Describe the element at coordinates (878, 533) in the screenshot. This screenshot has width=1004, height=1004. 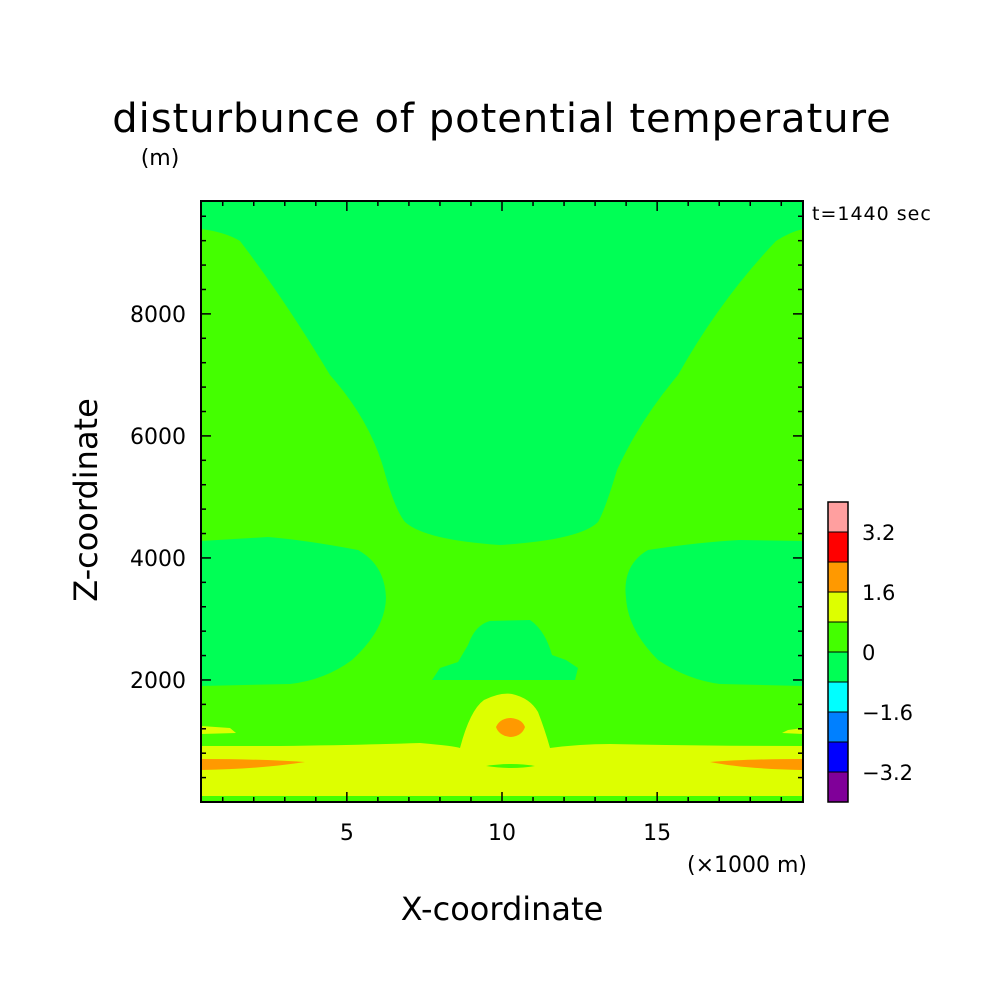
I see `colorbar-label: 3.2` at that location.